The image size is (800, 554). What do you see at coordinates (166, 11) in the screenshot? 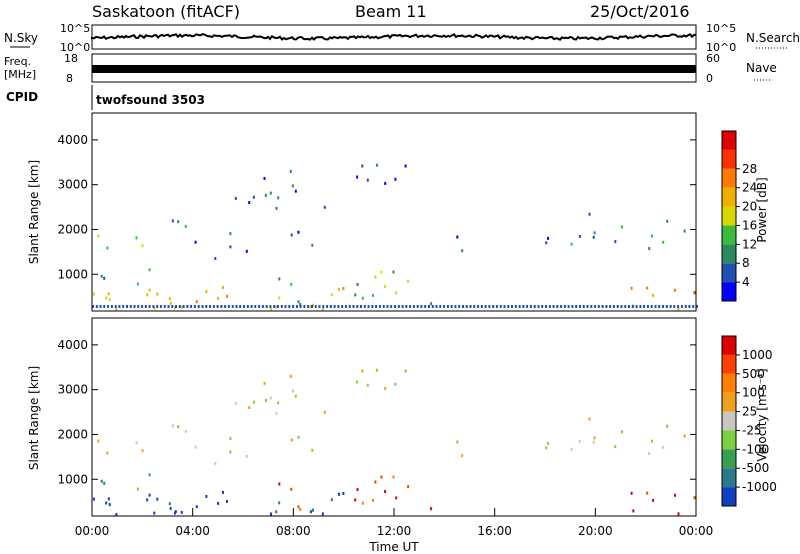
I see `station-title: Saskatoon (fitACF)` at bounding box center [166, 11].